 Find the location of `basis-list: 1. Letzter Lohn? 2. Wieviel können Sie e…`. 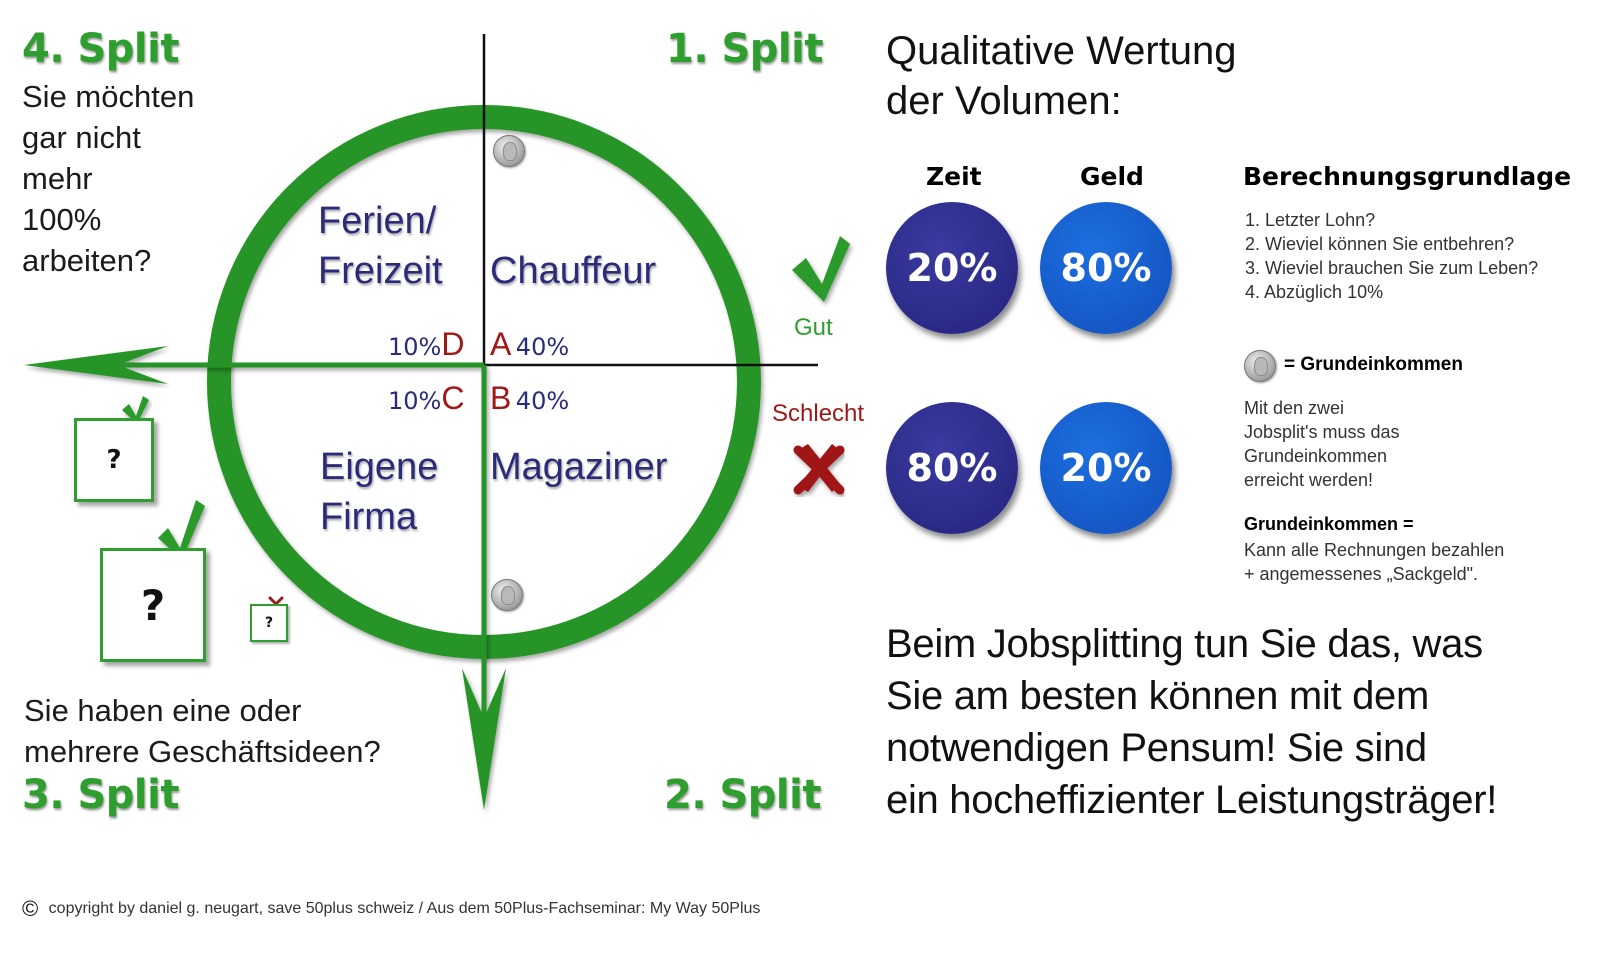

basis-list: 1. Letzter Lohn? 2. Wieviel können Sie e… is located at coordinates (1391, 256).